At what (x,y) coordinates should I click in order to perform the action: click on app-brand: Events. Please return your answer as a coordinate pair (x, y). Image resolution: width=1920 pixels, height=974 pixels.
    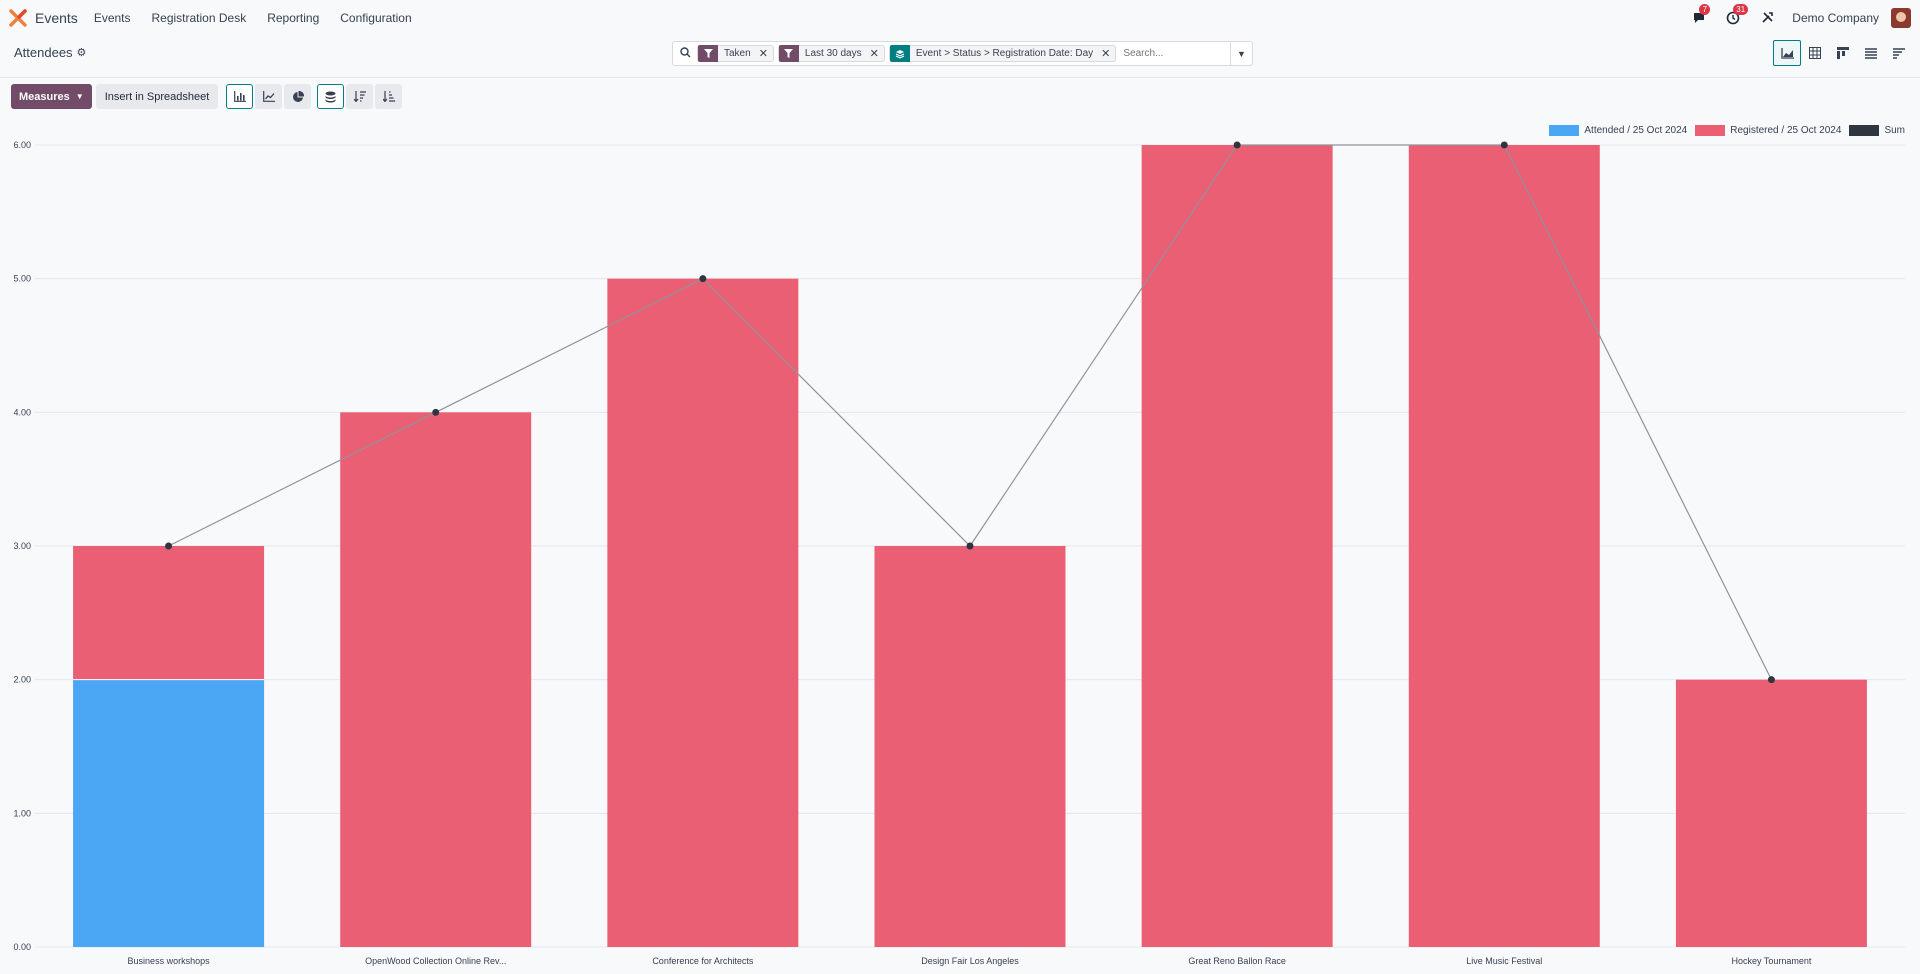
    Looking at the image, I should click on (43, 18).